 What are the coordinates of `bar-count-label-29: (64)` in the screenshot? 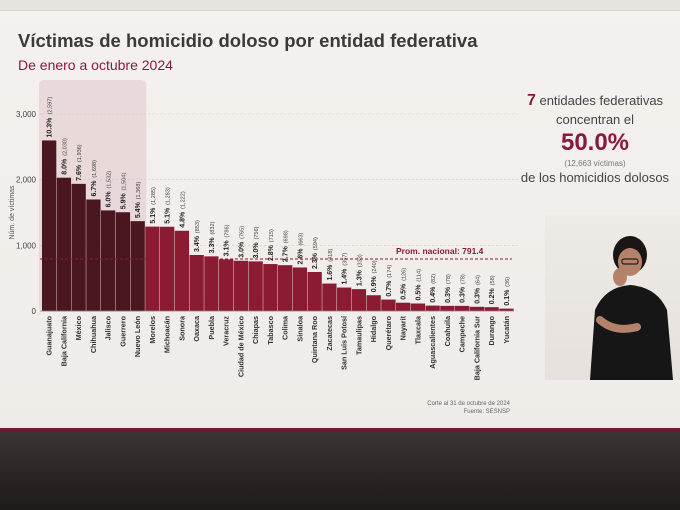 It's located at (478, 280).